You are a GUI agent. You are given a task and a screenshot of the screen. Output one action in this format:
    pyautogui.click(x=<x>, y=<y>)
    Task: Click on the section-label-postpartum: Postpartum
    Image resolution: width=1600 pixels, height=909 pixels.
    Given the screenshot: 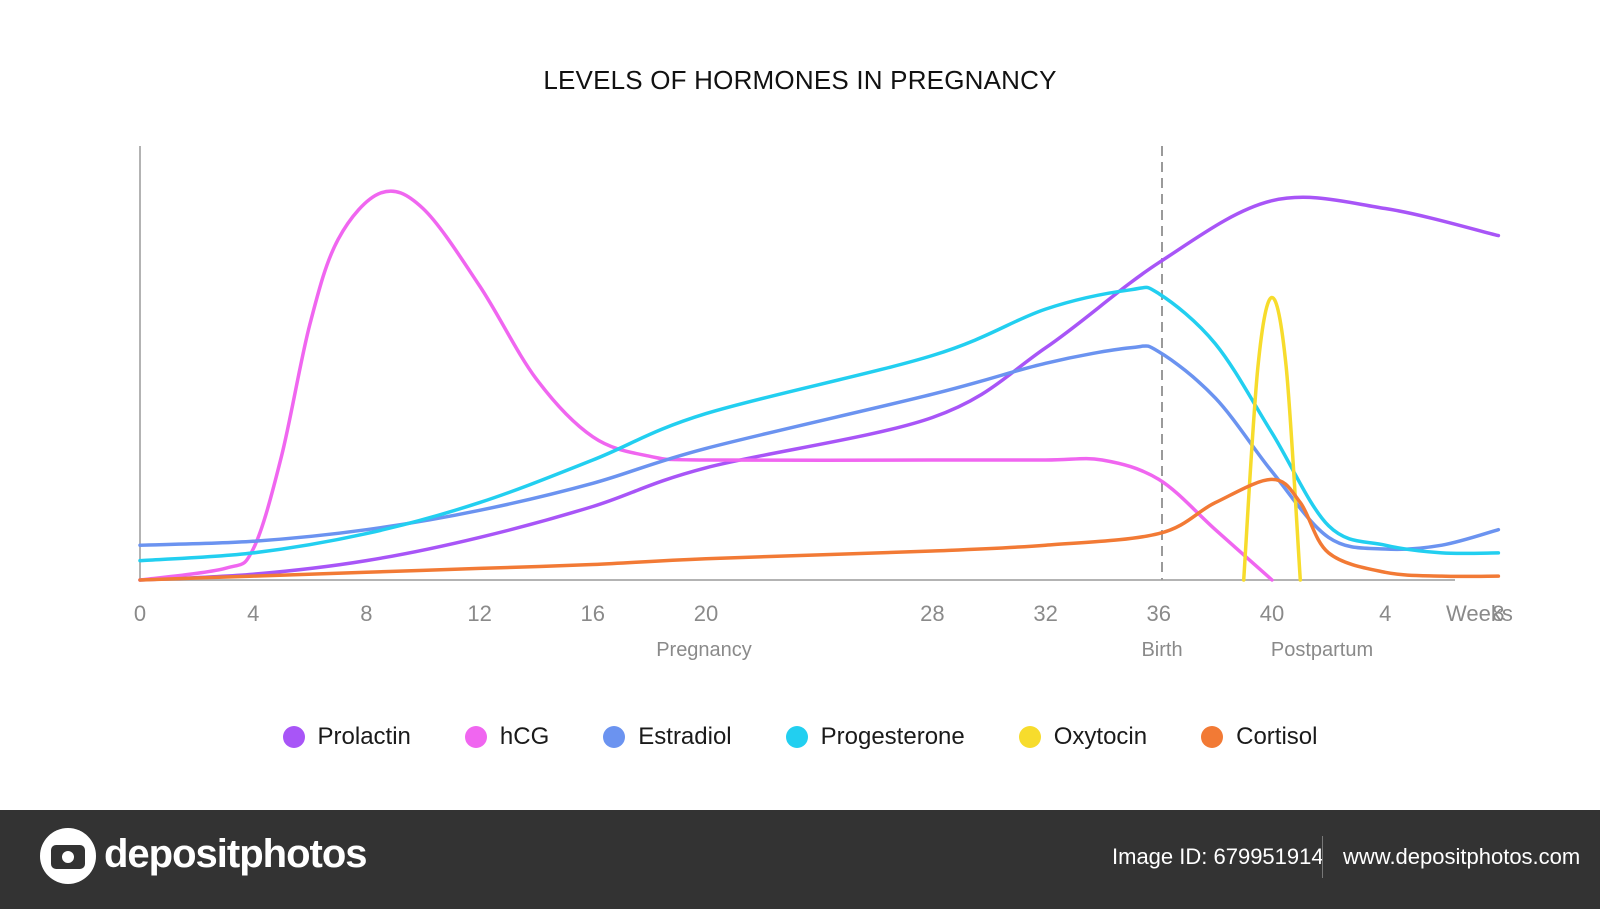 What is the action you would take?
    pyautogui.click(x=1322, y=650)
    